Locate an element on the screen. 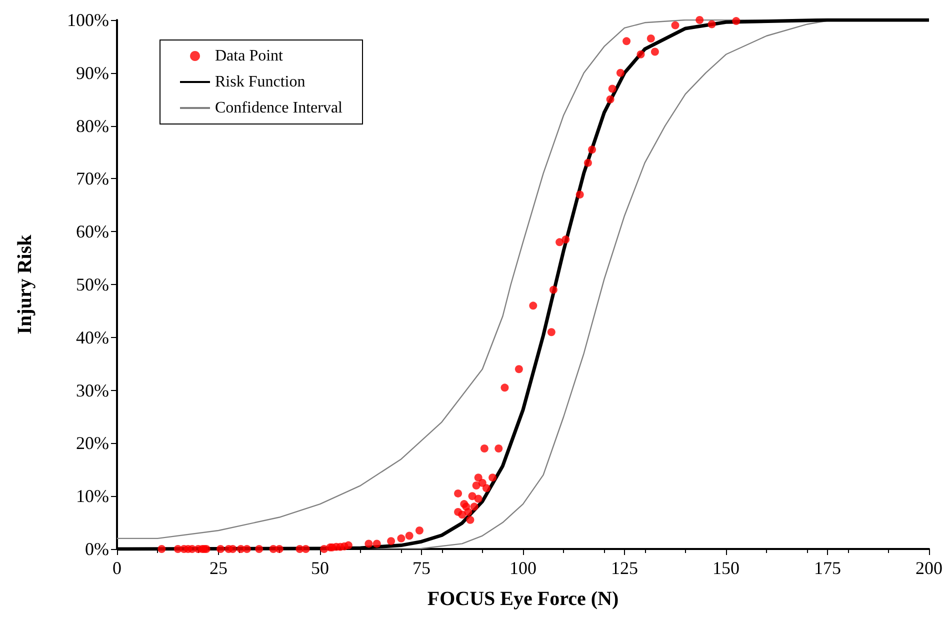 The height and width of the screenshot is (637, 947). legend-label: Confidence Interval is located at coordinates (279, 108).